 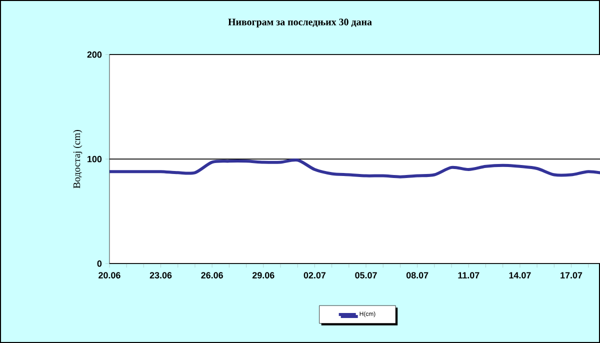 What do you see at coordinates (161, 275) in the screenshot?
I see `x-tick-label: 23.06` at bounding box center [161, 275].